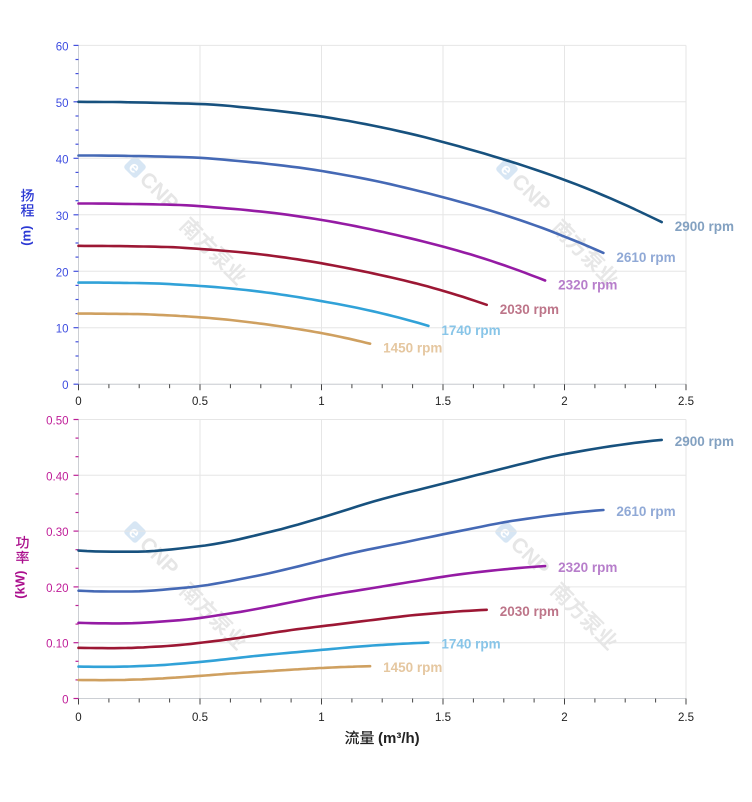  Describe the element at coordinates (399, 738) in the screenshot. I see `svg-text: (m³/h)` at that location.